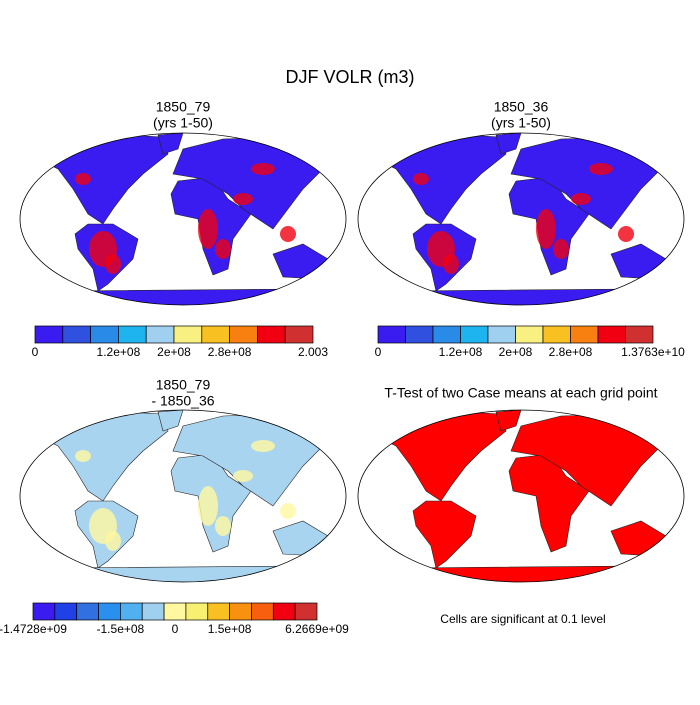 The image size is (700, 705). What do you see at coordinates (317, 629) in the screenshot?
I see `colorbar-label: 6.2669e+09` at bounding box center [317, 629].